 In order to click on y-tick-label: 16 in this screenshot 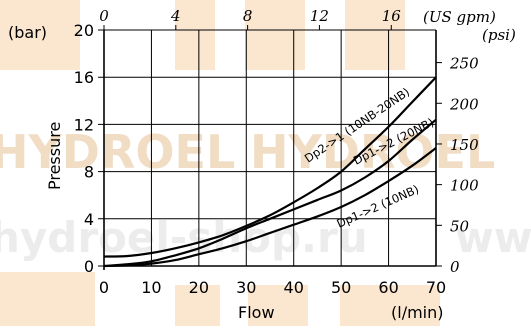, I will do `click(84, 77)`.